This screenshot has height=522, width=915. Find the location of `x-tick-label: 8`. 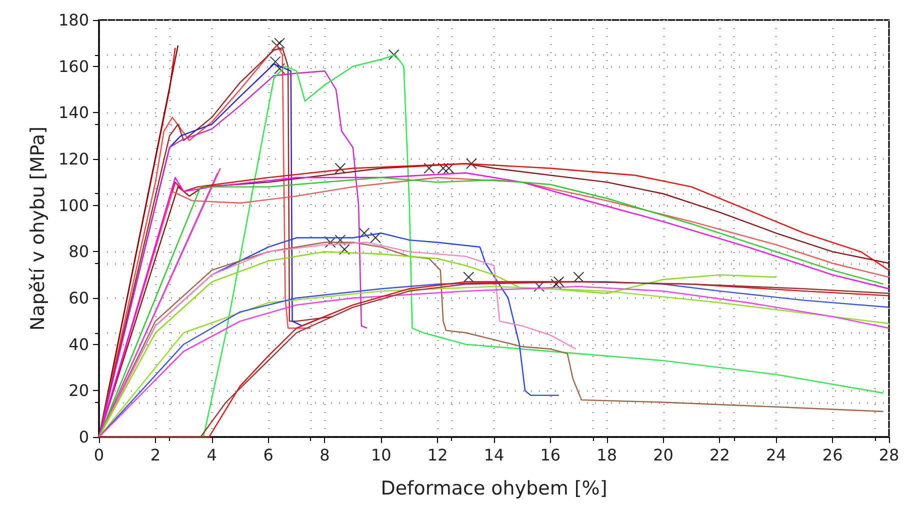

x-tick-label: 8 is located at coordinates (325, 455).